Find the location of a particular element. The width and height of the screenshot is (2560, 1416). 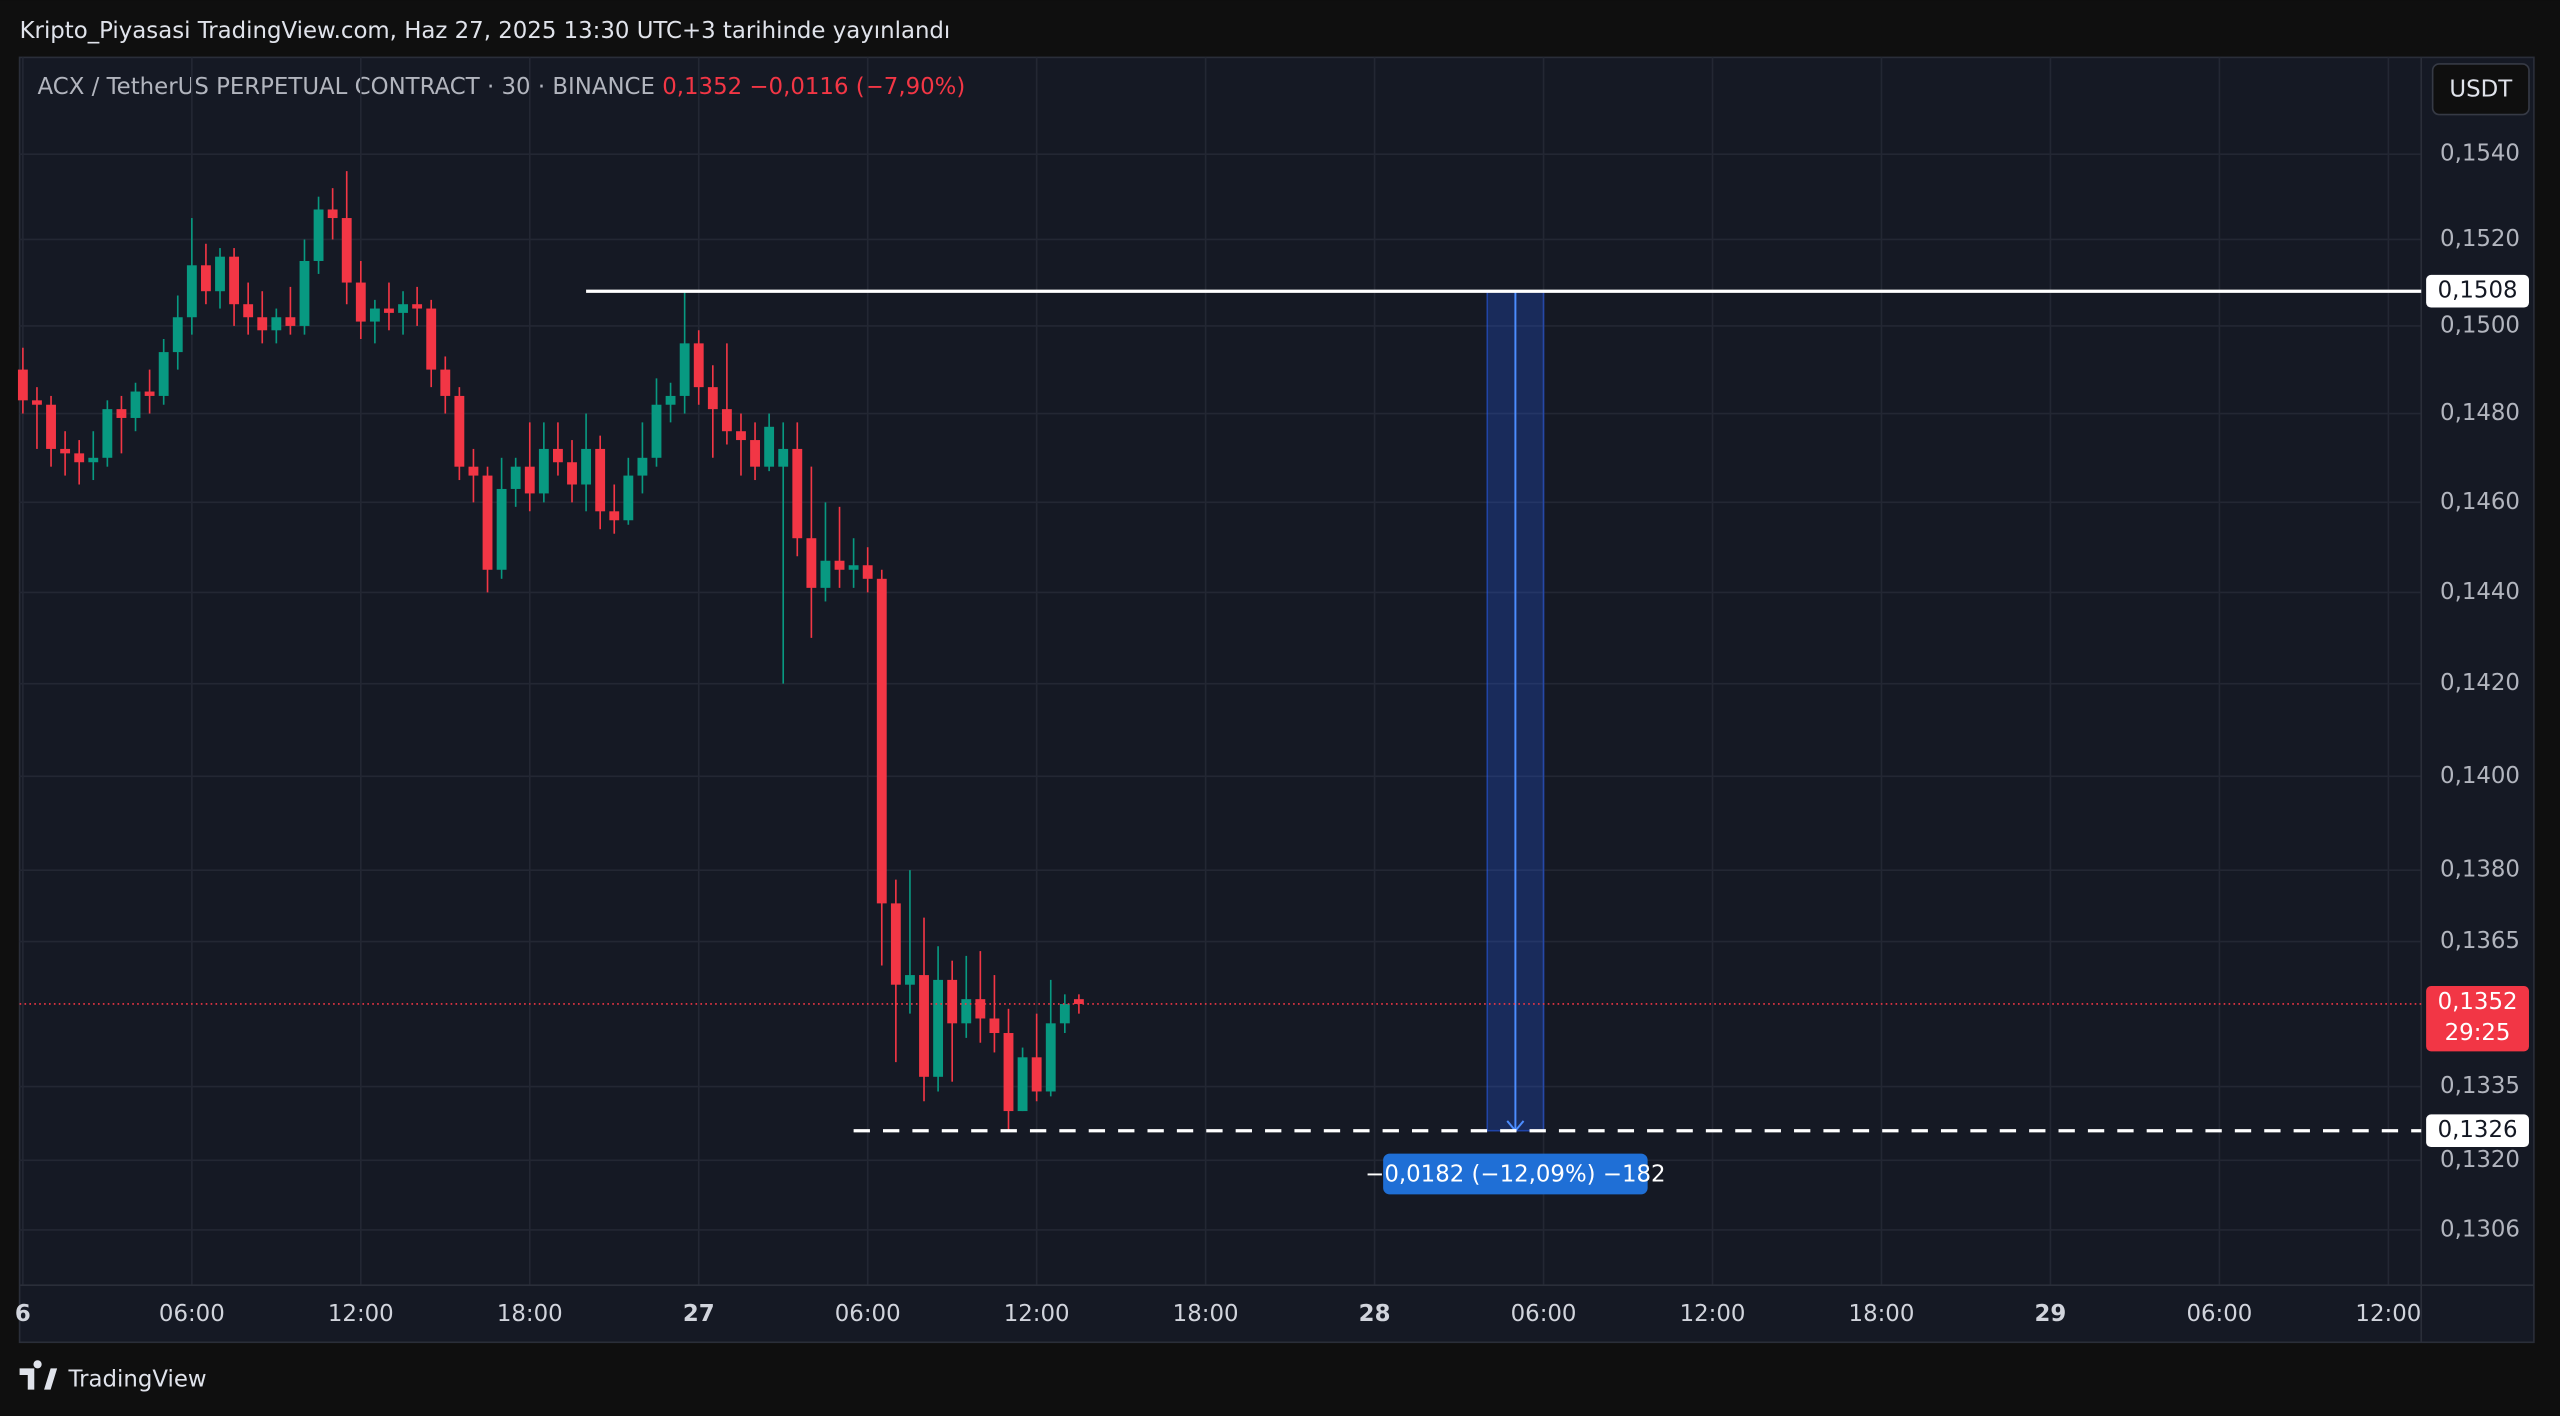

y-tick-label: 0,1306 is located at coordinates (2480, 1229).